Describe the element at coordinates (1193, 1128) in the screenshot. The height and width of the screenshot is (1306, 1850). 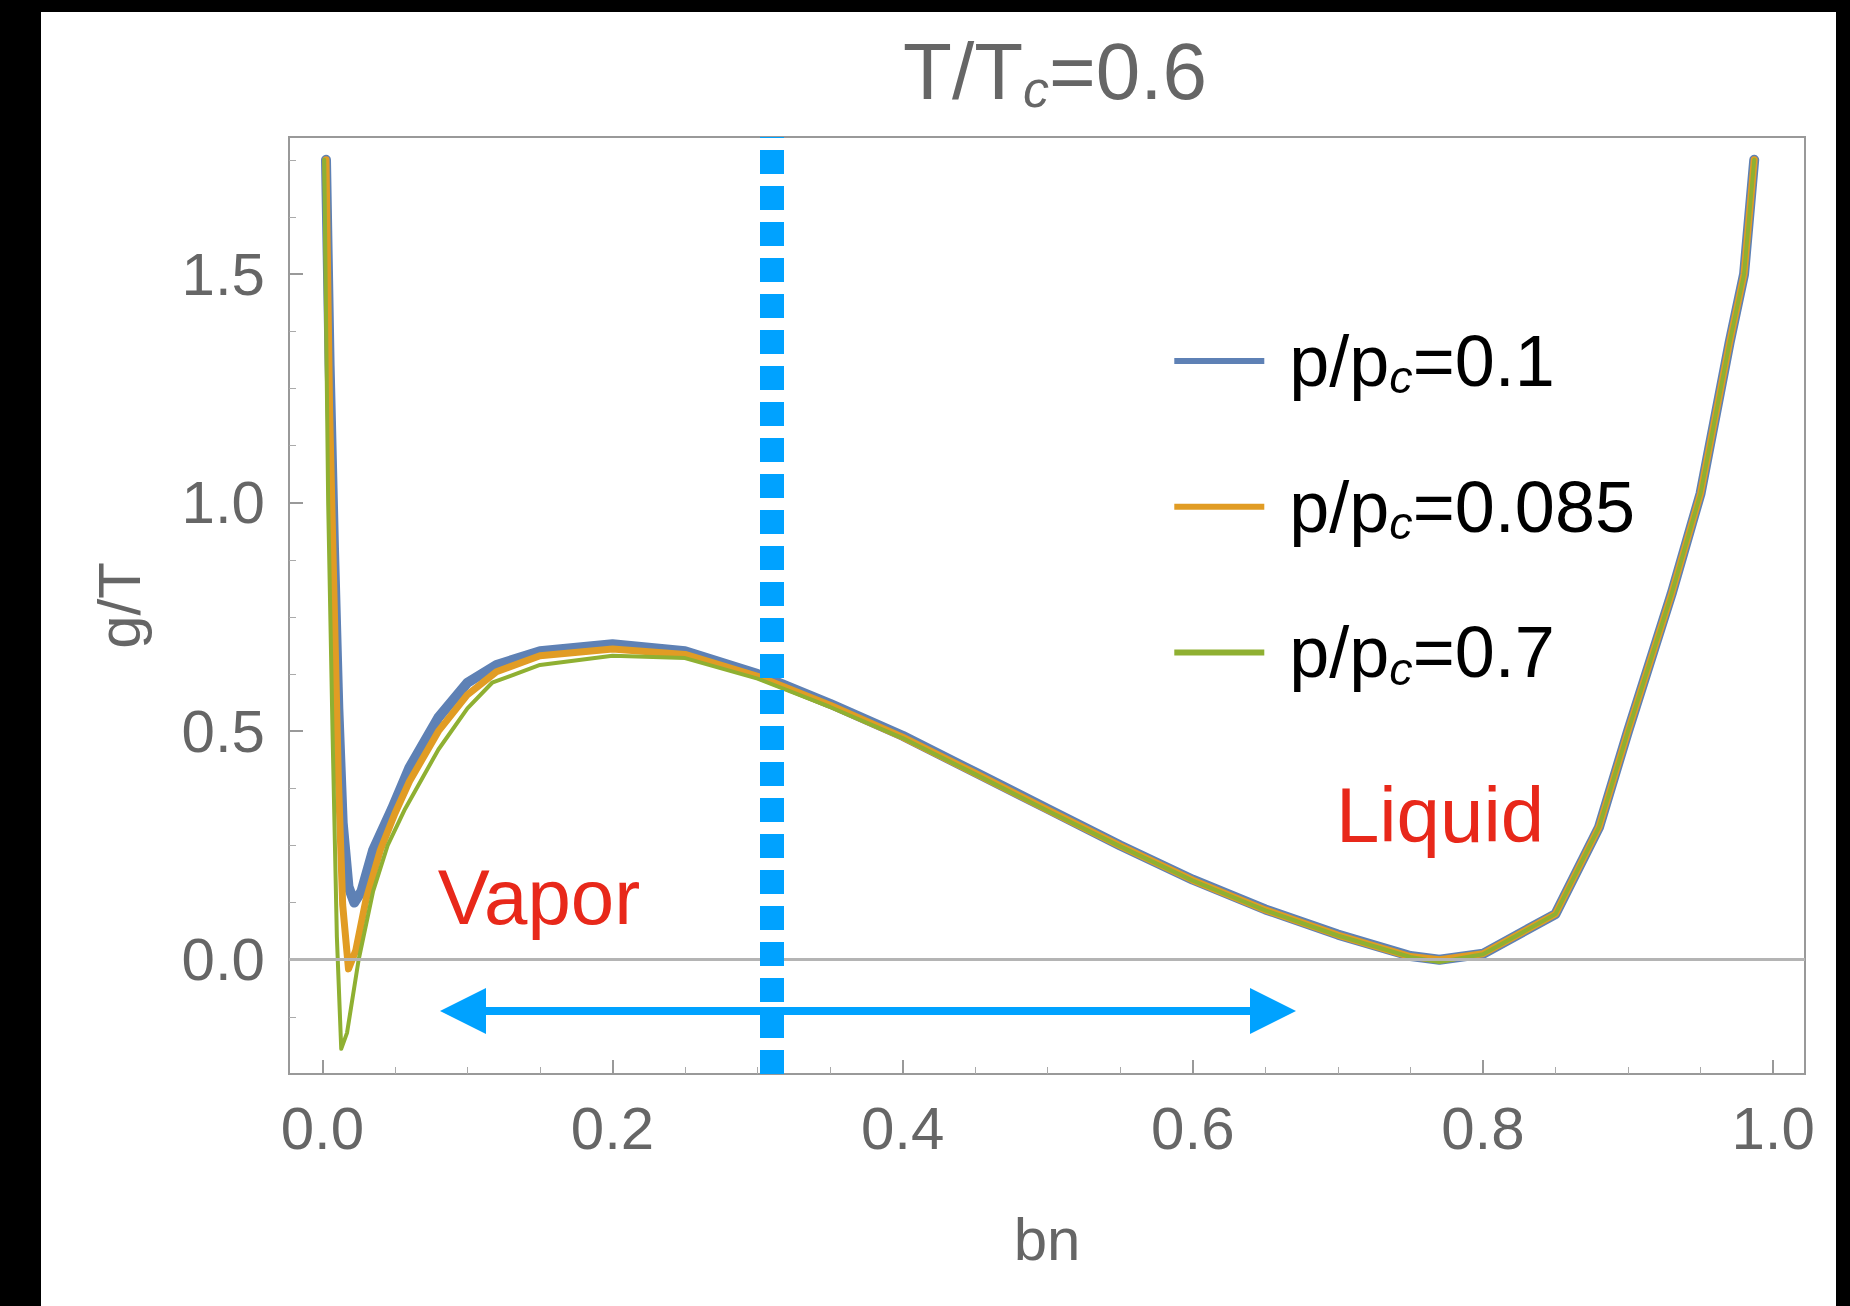
I see `x-tick-label: 0.6` at that location.